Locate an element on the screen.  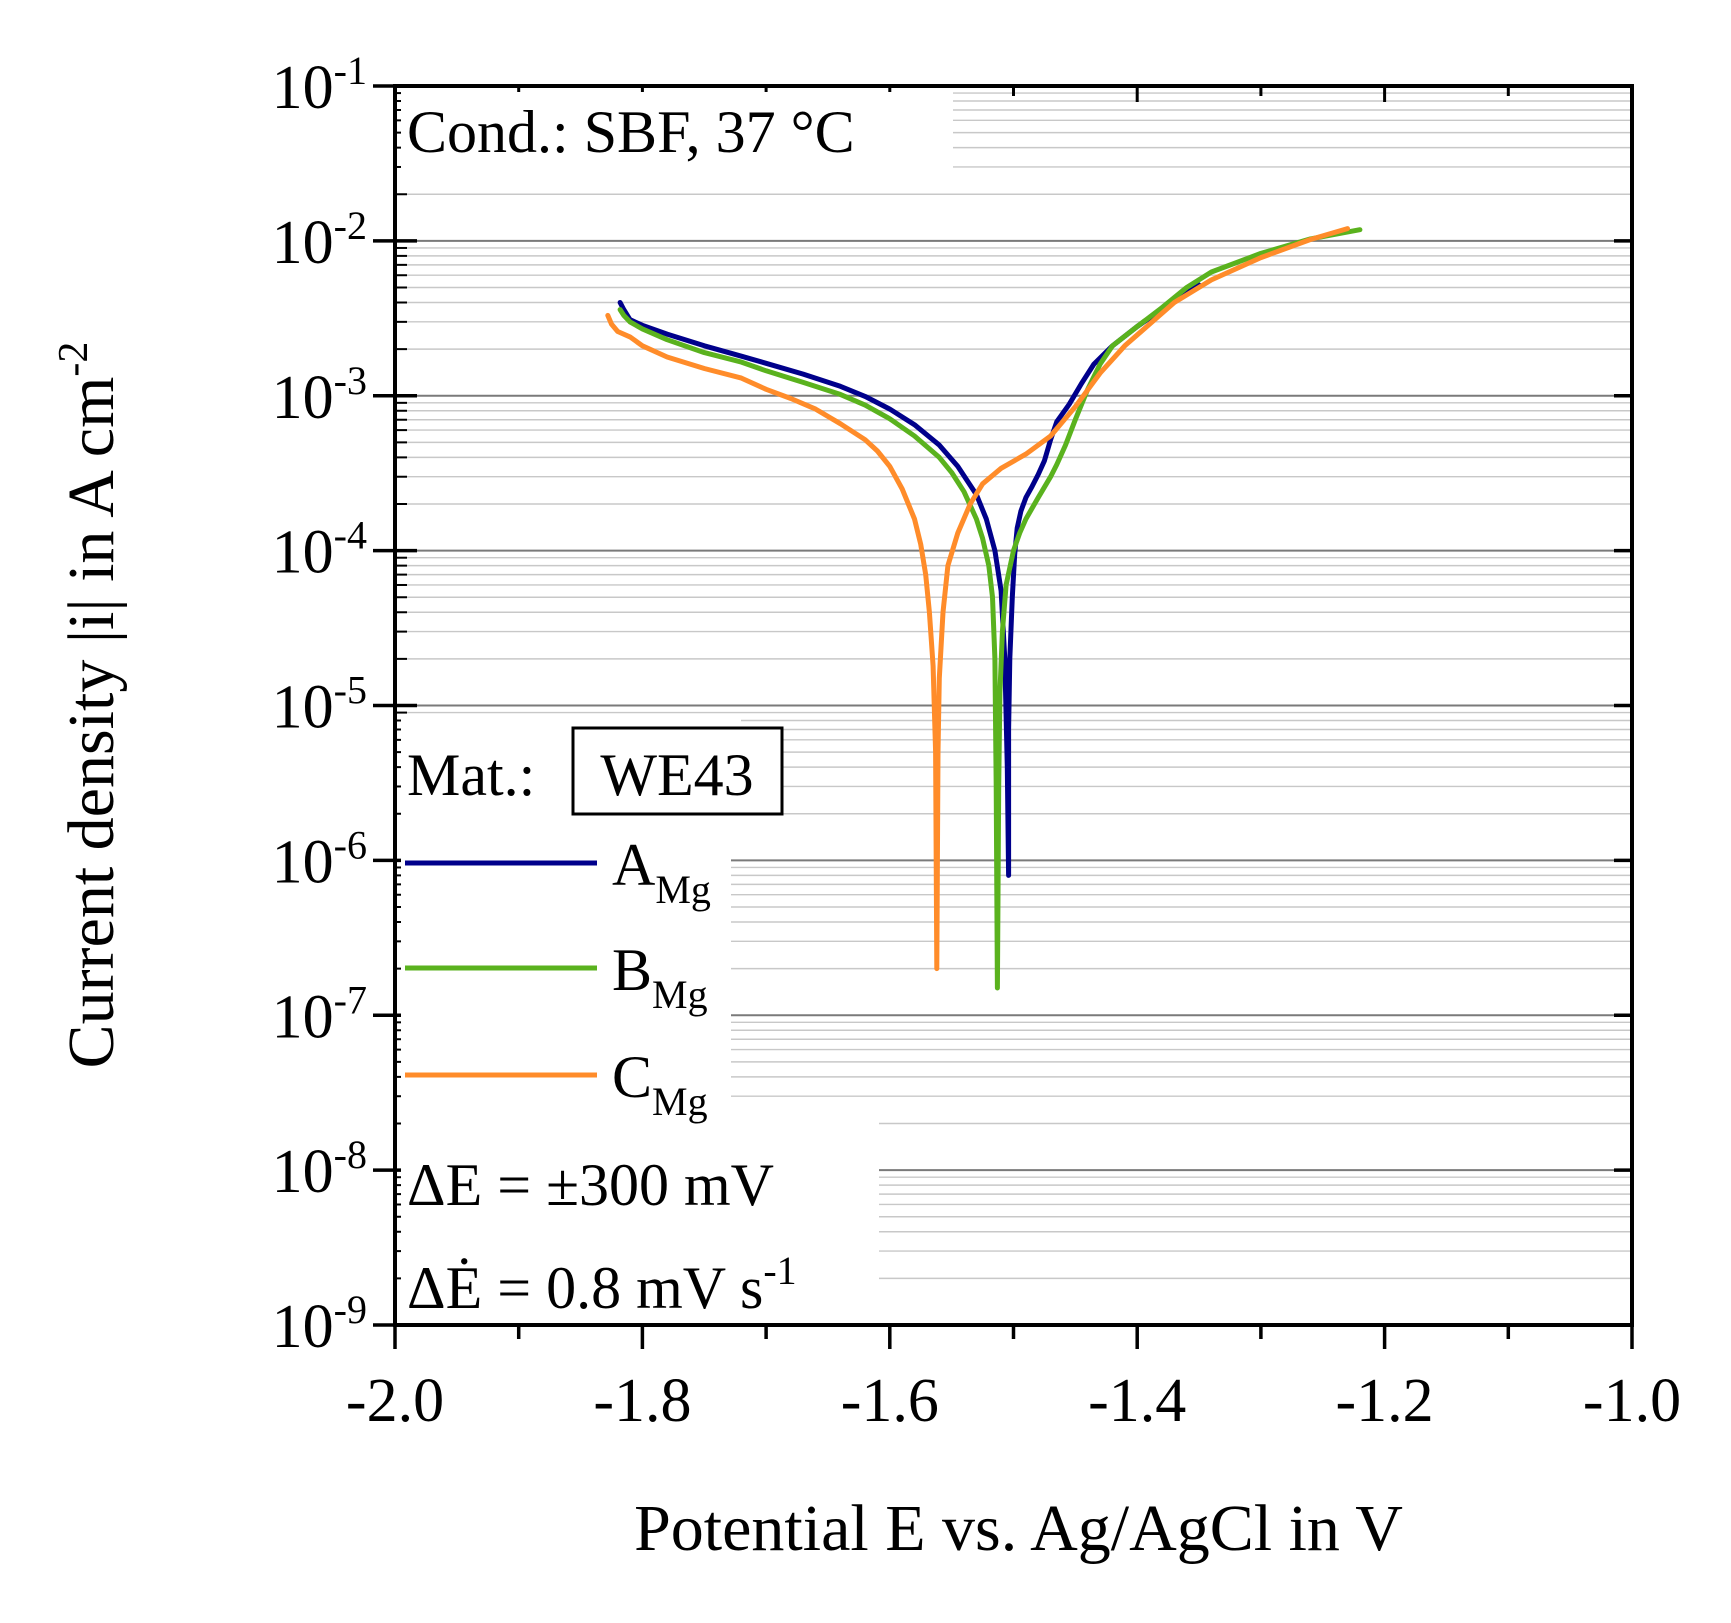
x-tick-label: -1.0 is located at coordinates (1632, 1401).